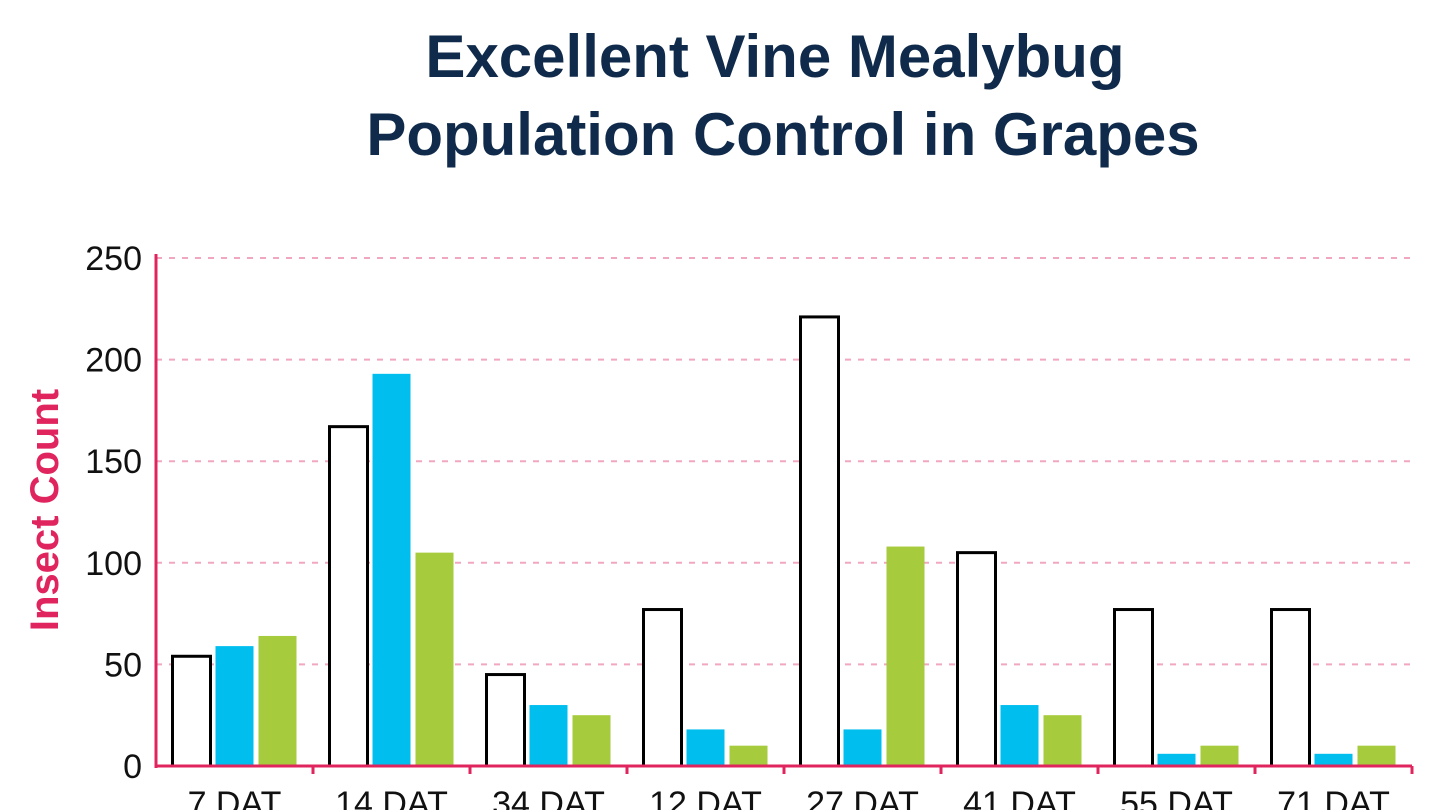  Describe the element at coordinates (191, 711) in the screenshot. I see `bar-series-0-7-dat` at that location.